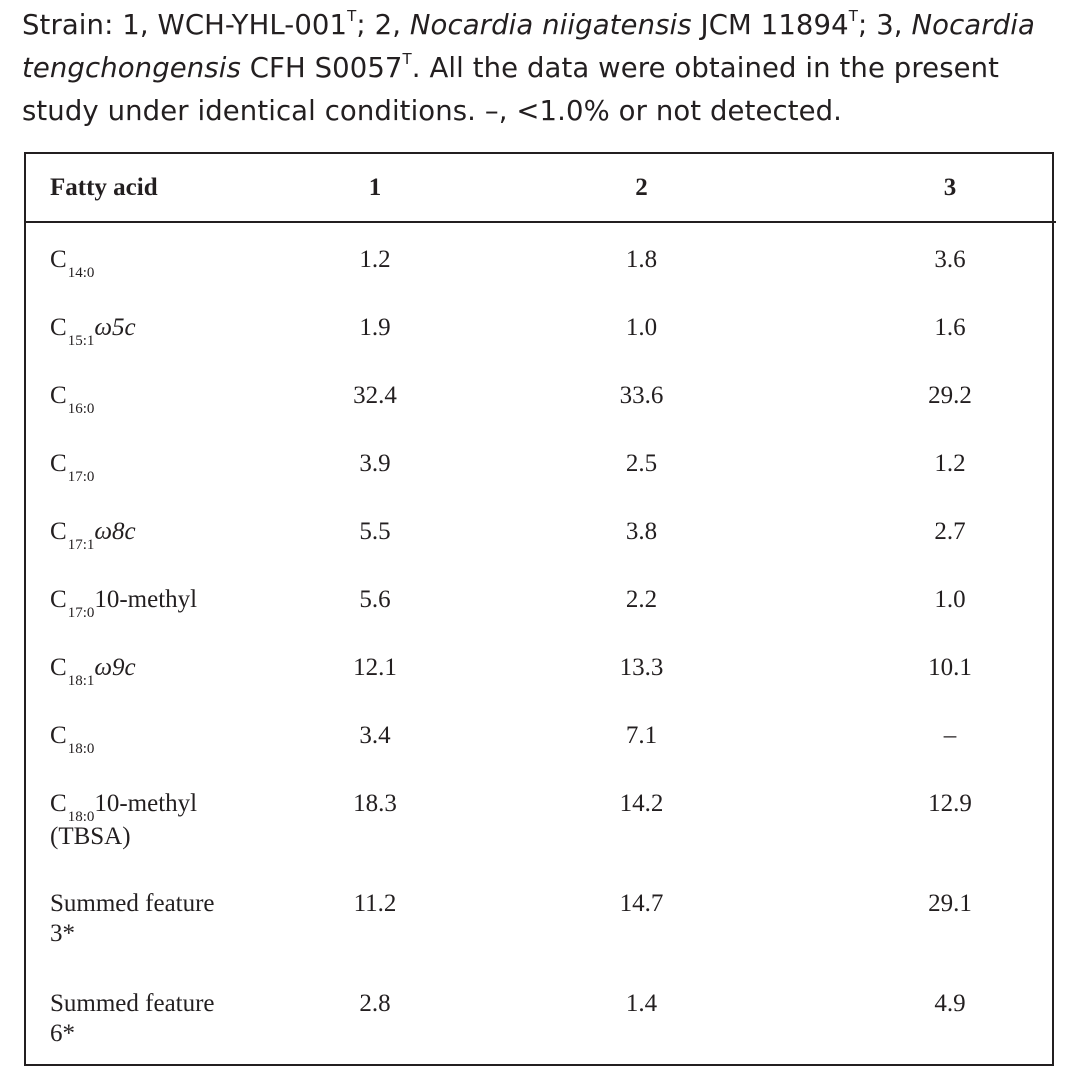 The height and width of the screenshot is (1080, 1080). I want to click on fatty-acid-name: C14:0, so click(168, 256).